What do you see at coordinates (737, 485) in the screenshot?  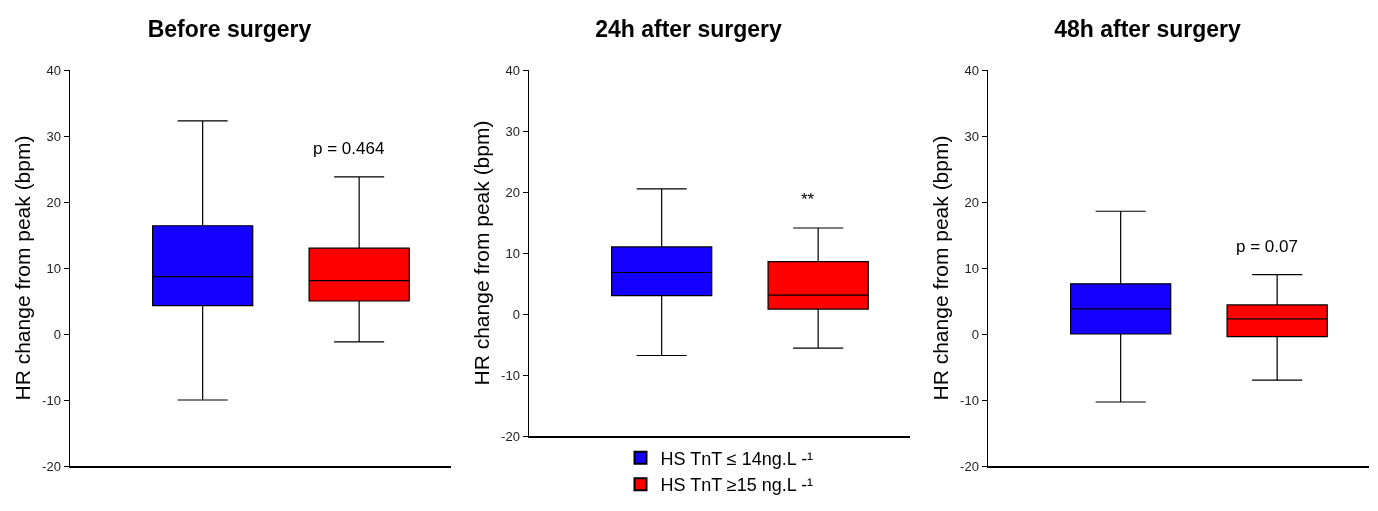 I see `legend-label: HS TnT ≥15 ng.L -¹` at bounding box center [737, 485].